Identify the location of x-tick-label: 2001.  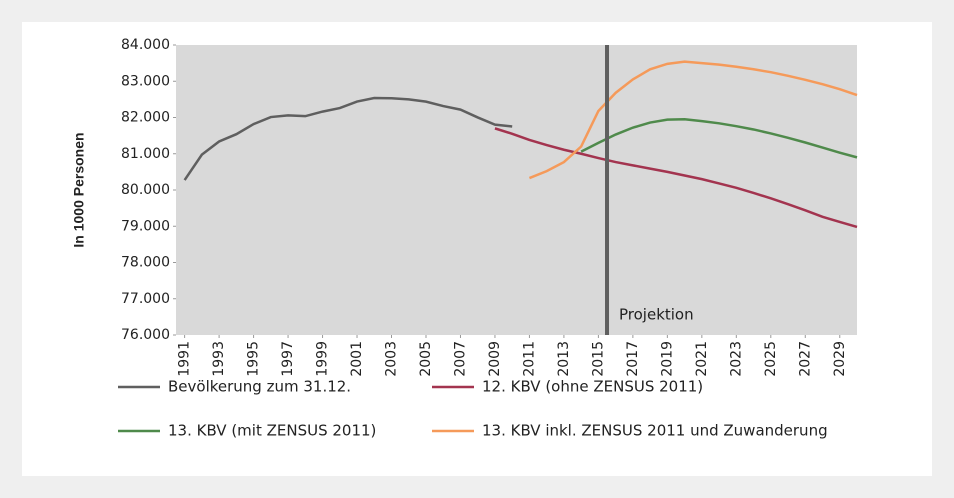
(357, 359).